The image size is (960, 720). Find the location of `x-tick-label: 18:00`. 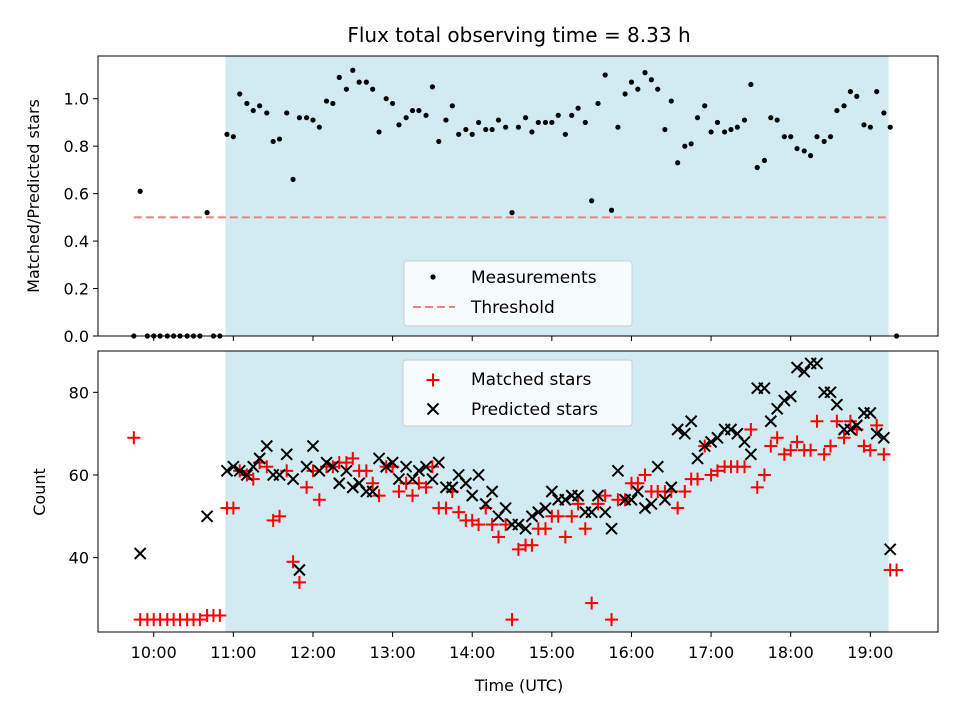

x-tick-label: 18:00 is located at coordinates (791, 652).